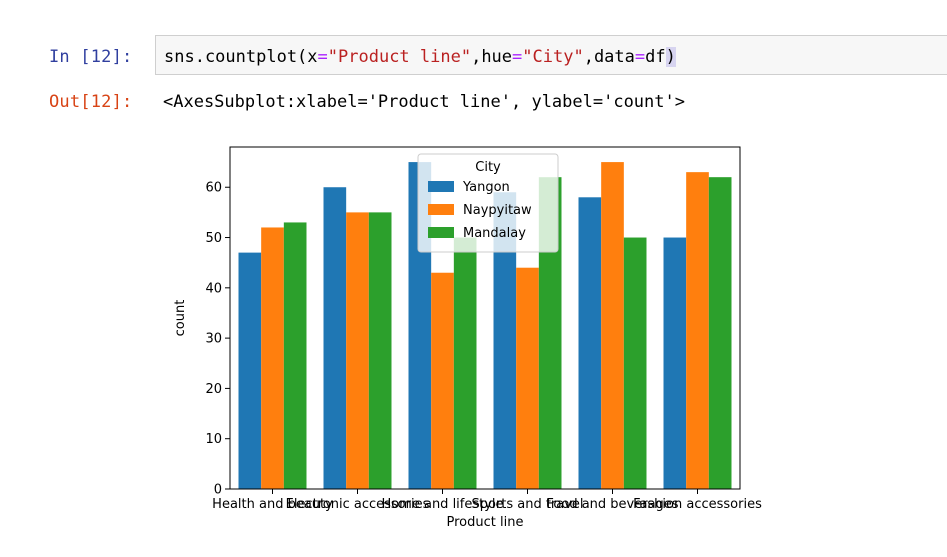  Describe the element at coordinates (670, 57) in the screenshot. I see `code-selected-paren: )` at that location.